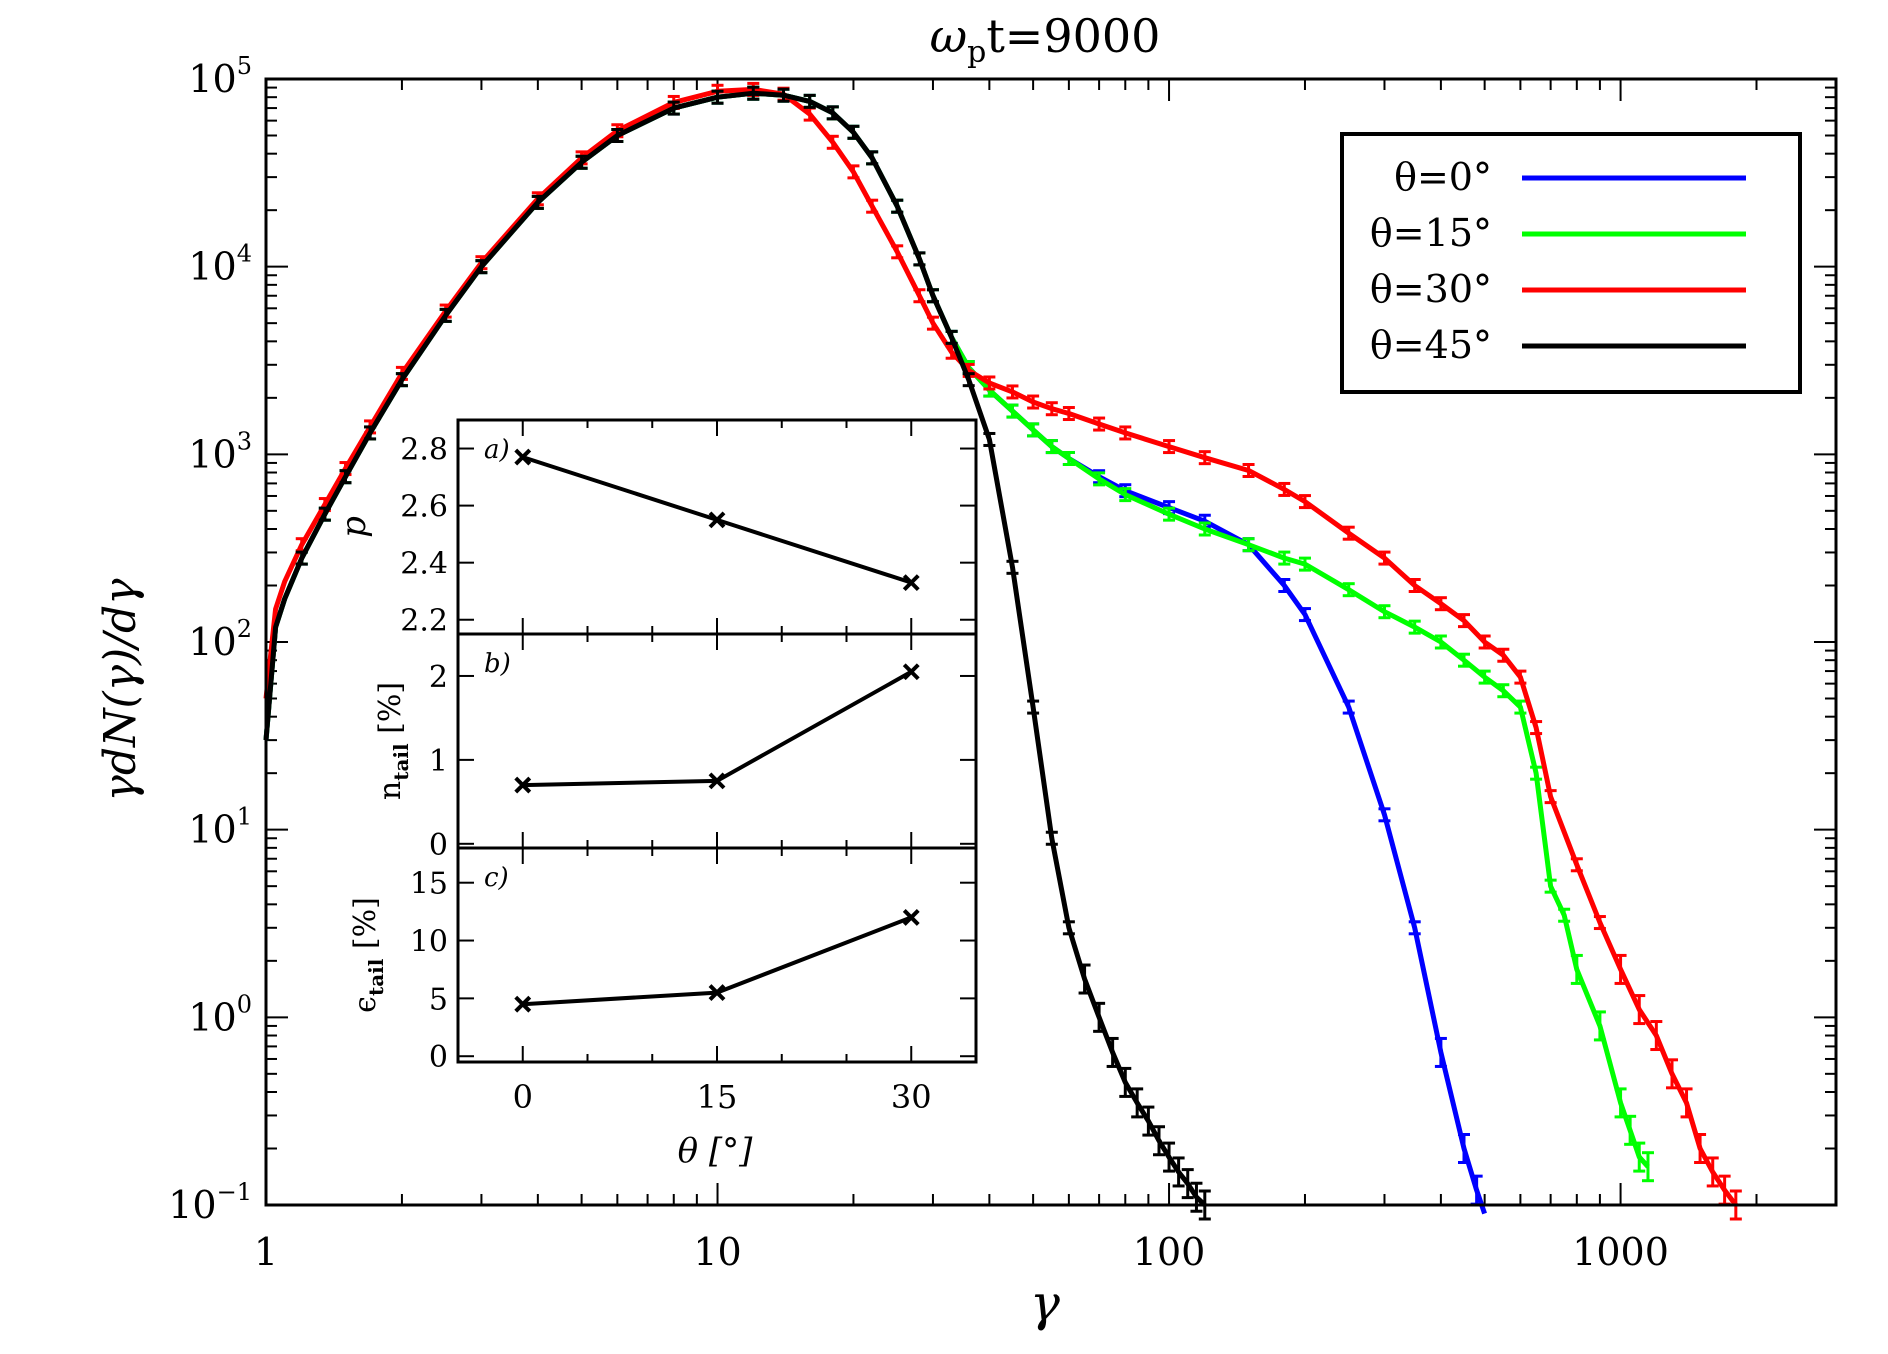 The image size is (1888, 1354). Describe the element at coordinates (424, 564) in the screenshot. I see `inset-y-tick-label: 2.4` at that location.